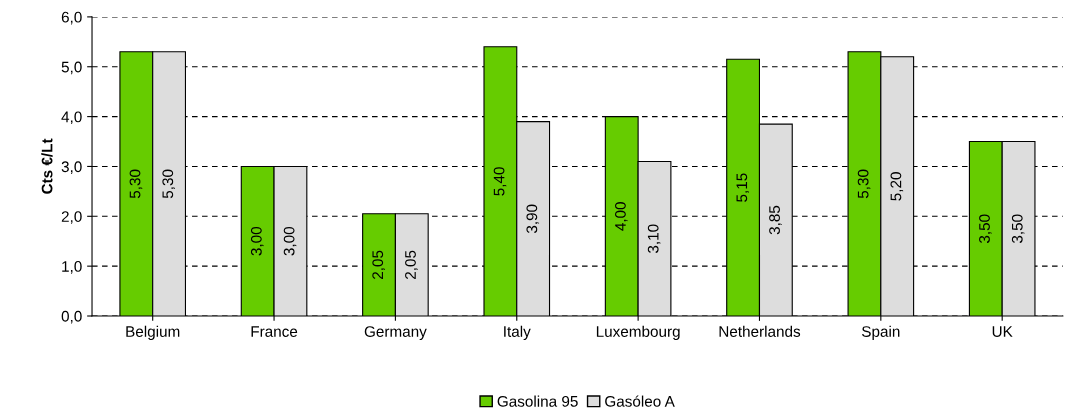  I want to click on x-tick-label: Germany, so click(395, 333).